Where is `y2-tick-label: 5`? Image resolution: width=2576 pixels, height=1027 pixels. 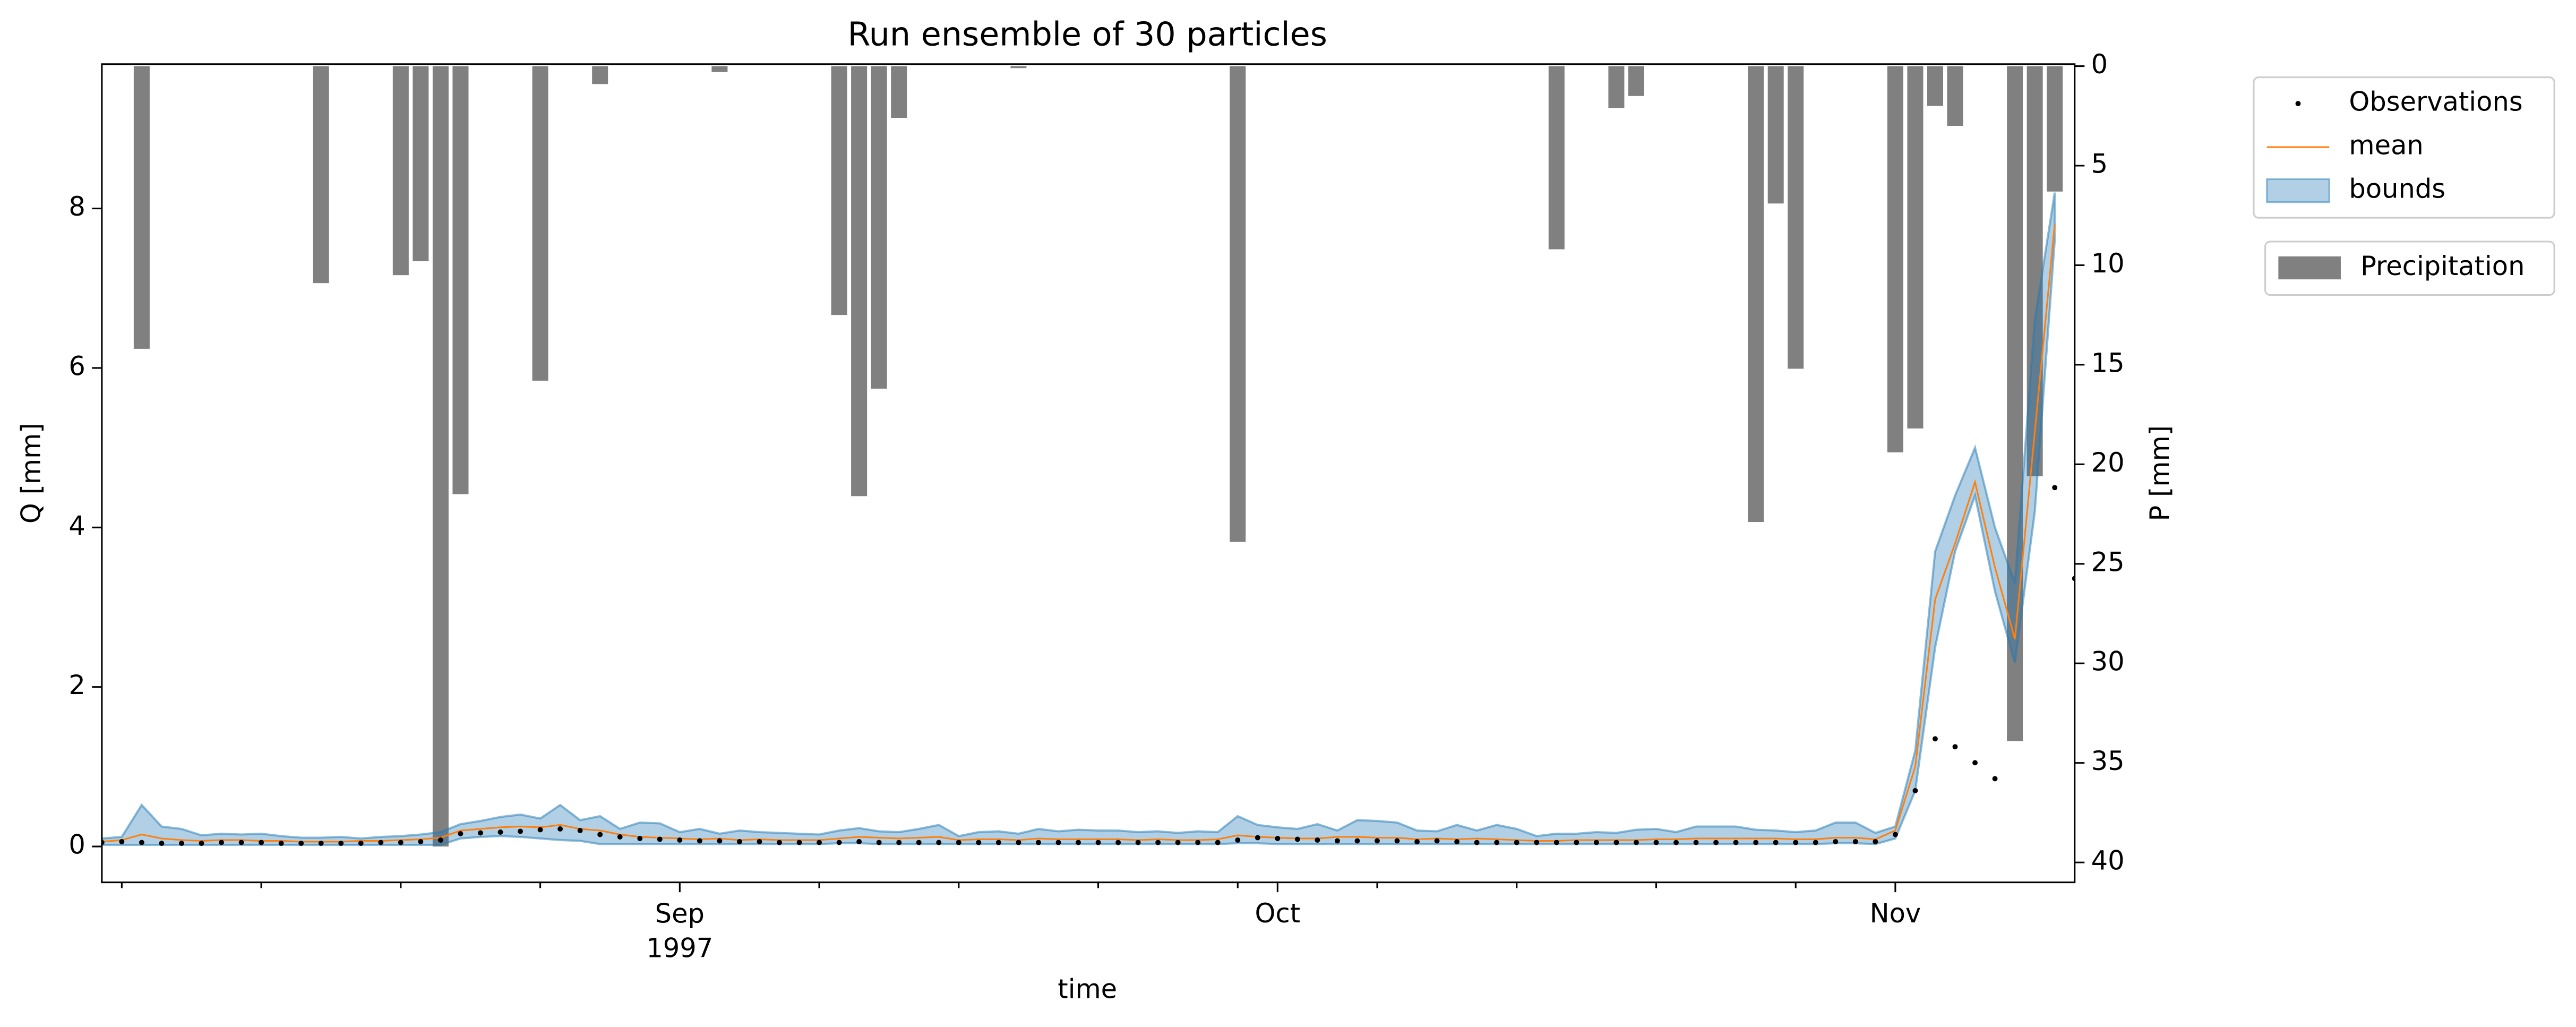 y2-tick-label: 5 is located at coordinates (2100, 163).